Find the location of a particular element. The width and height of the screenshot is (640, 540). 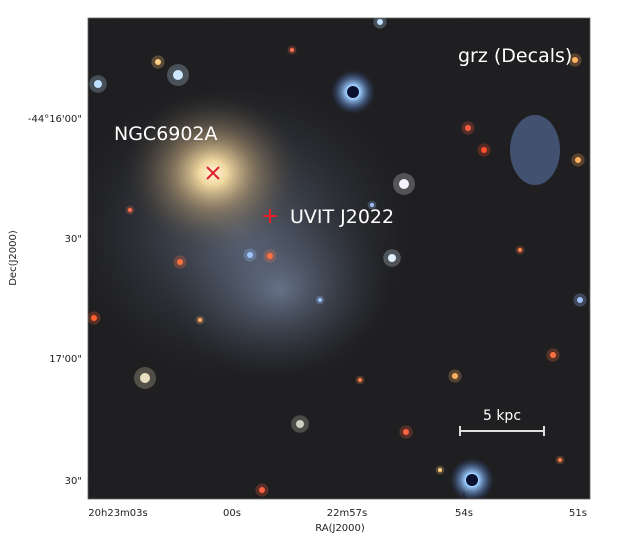

band-label: grz (Decals) is located at coordinates (515, 56).